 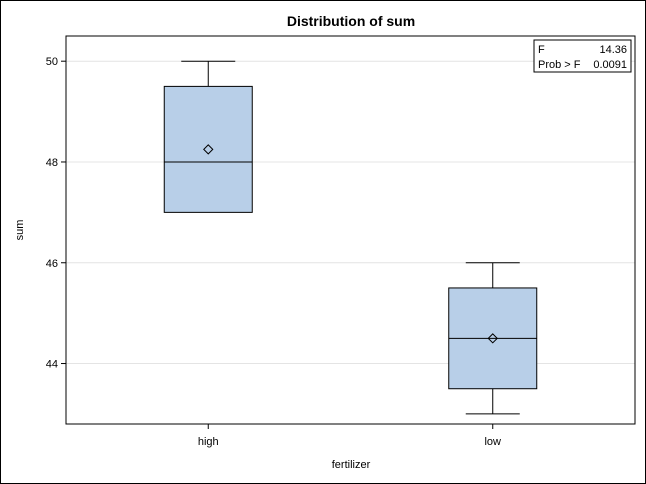 What do you see at coordinates (52, 264) in the screenshot?
I see `y-tick-label: 46` at bounding box center [52, 264].